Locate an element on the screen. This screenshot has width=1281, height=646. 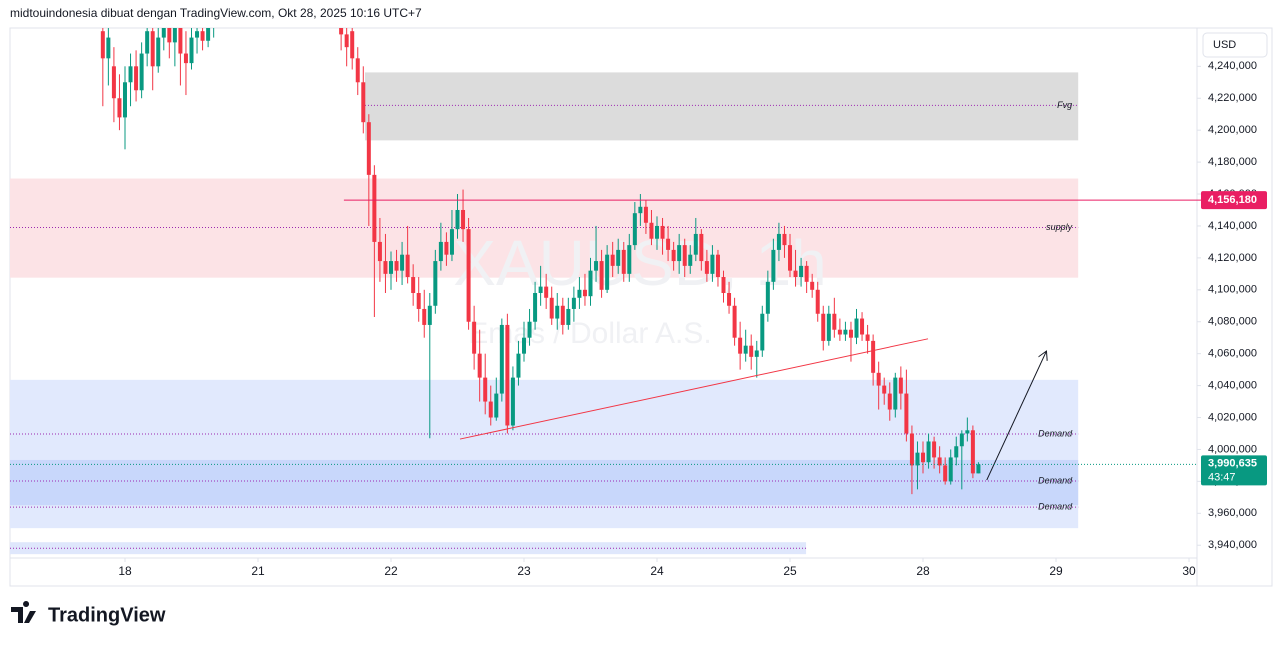
y-tick-label: 4,040,000 is located at coordinates (1232, 385).